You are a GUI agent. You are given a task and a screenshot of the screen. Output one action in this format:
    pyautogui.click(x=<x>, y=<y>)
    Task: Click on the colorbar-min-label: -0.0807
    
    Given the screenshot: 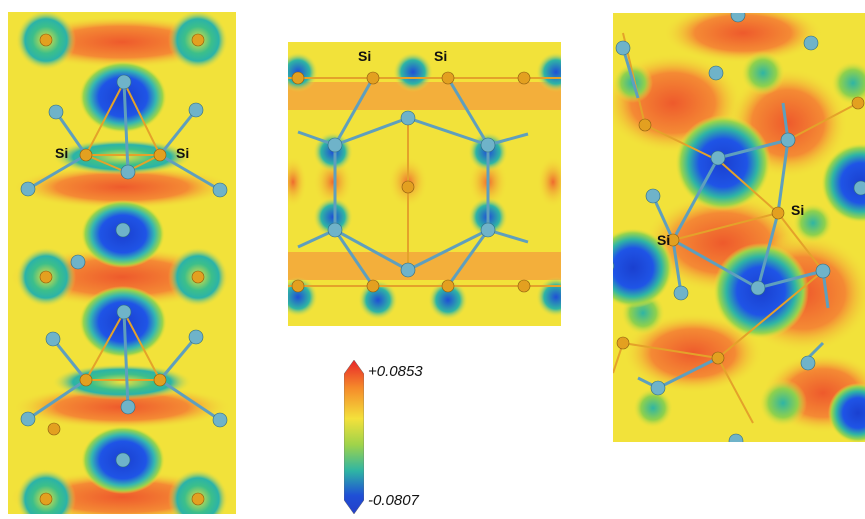 What is the action you would take?
    pyautogui.click(x=393, y=500)
    